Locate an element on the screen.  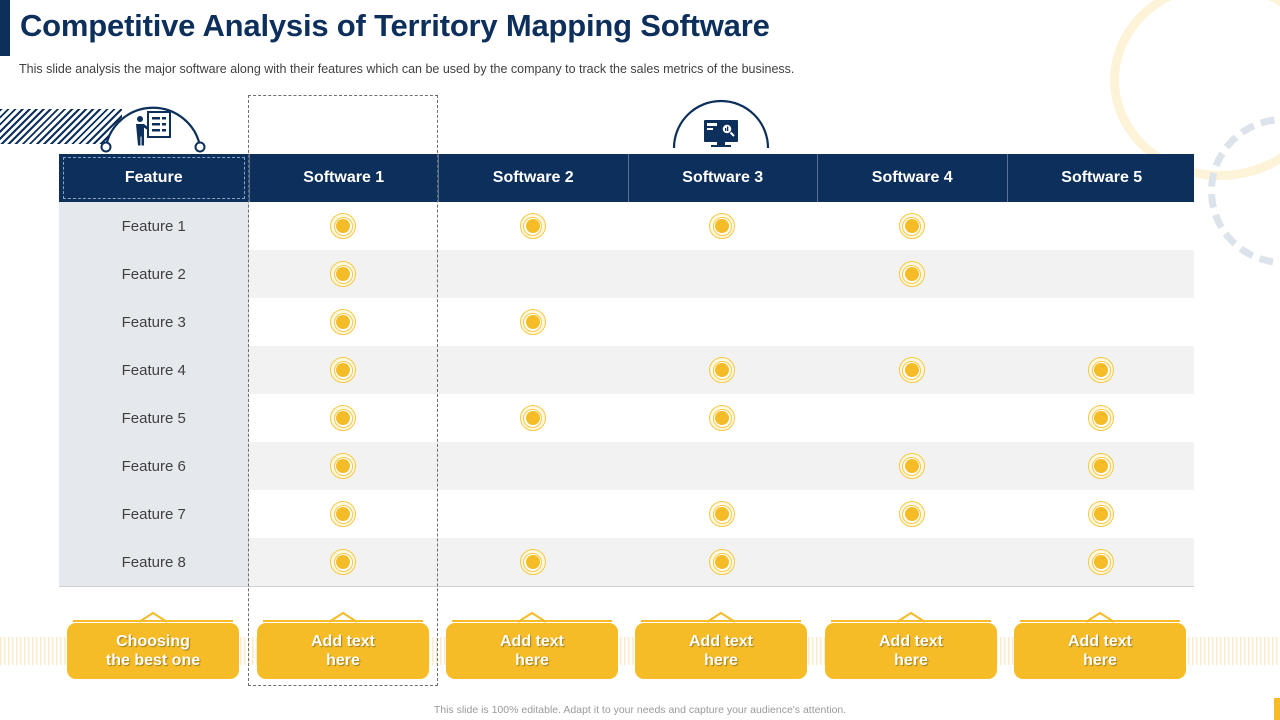
table-row: Feature 4 is located at coordinates (626, 370).